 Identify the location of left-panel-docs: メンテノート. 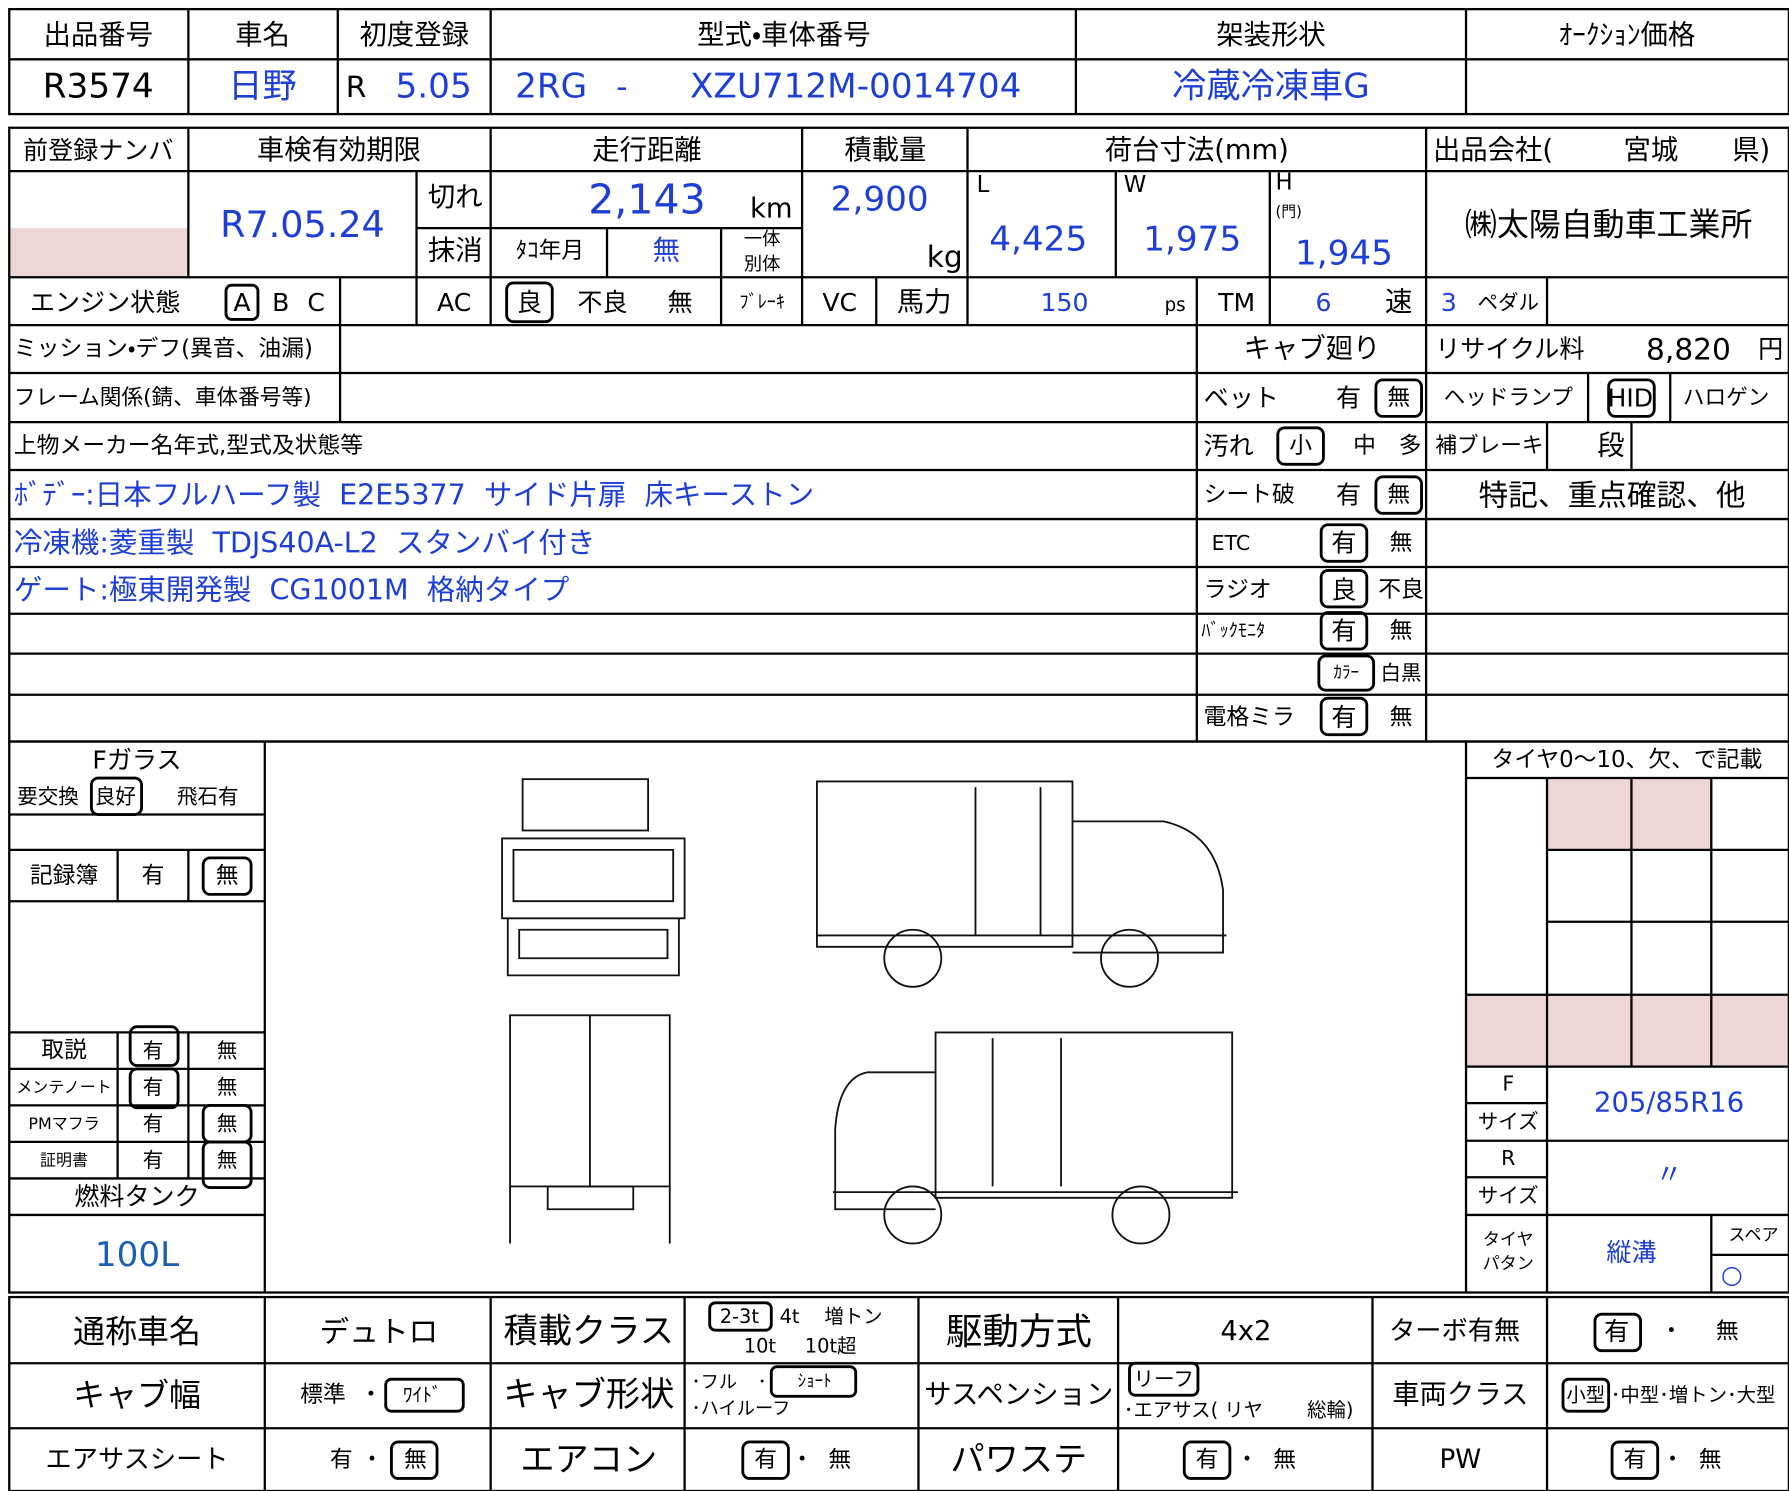
(63, 1087).